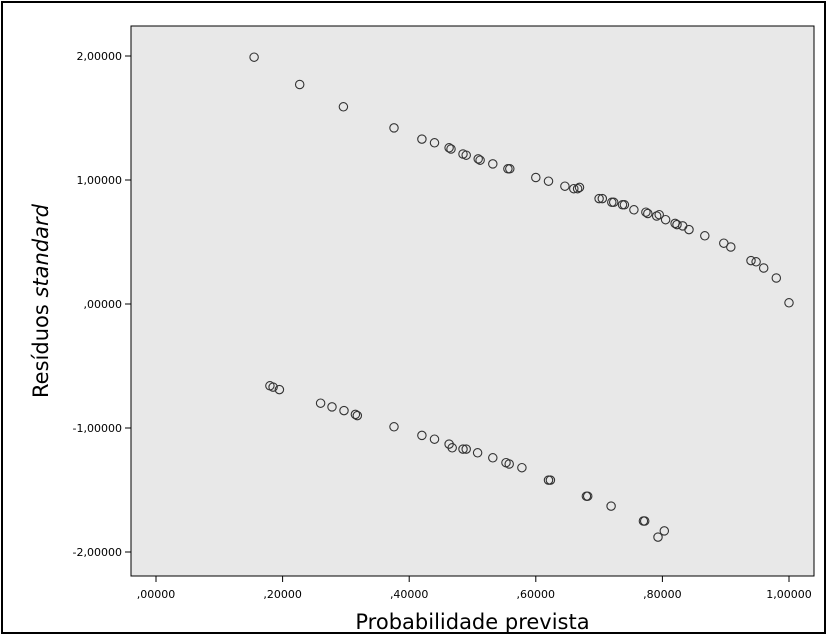  What do you see at coordinates (97, 552) in the screenshot?
I see `y-tick-label: -2,00000` at bounding box center [97, 552].